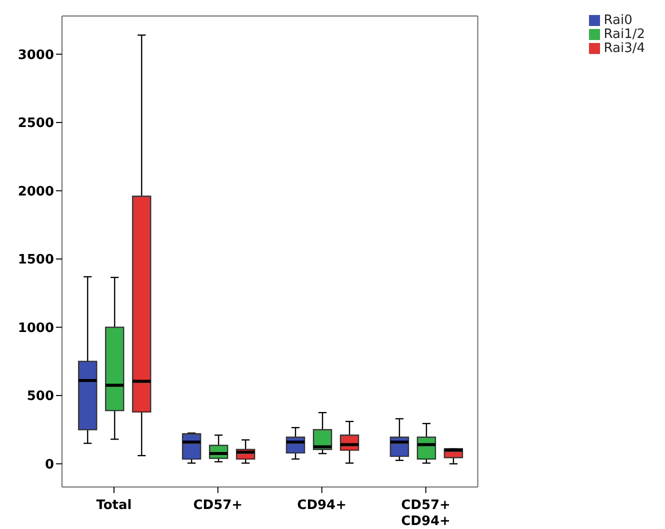 The image size is (665, 529). Describe the element at coordinates (618, 20) in the screenshot. I see `legend-label: Rai0` at that location.